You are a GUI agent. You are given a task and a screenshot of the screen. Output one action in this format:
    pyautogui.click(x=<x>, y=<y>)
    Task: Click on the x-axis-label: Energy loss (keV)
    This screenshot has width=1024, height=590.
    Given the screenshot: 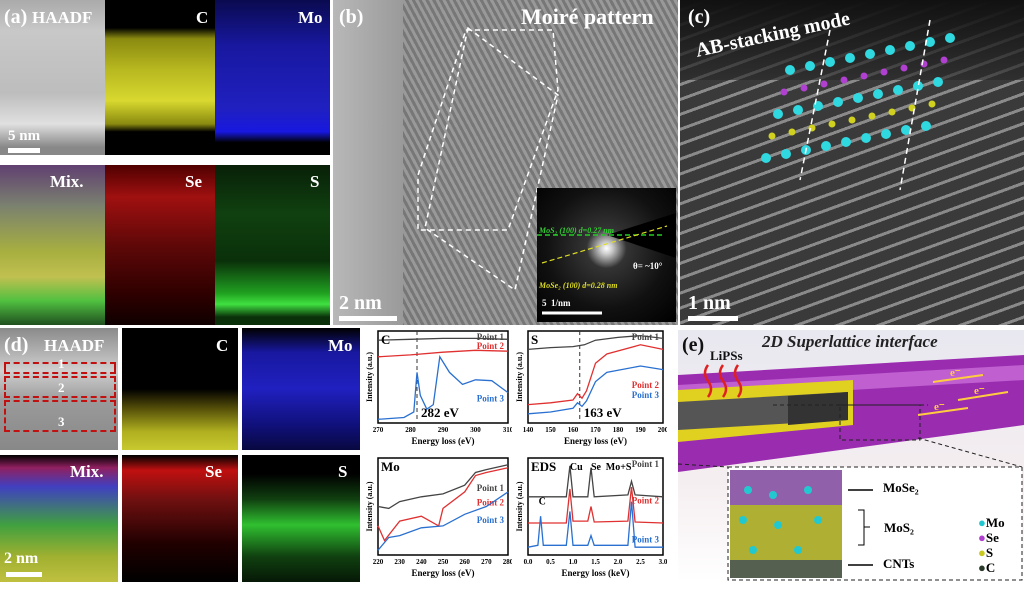 What is the action you would take?
    pyautogui.click(x=596, y=573)
    